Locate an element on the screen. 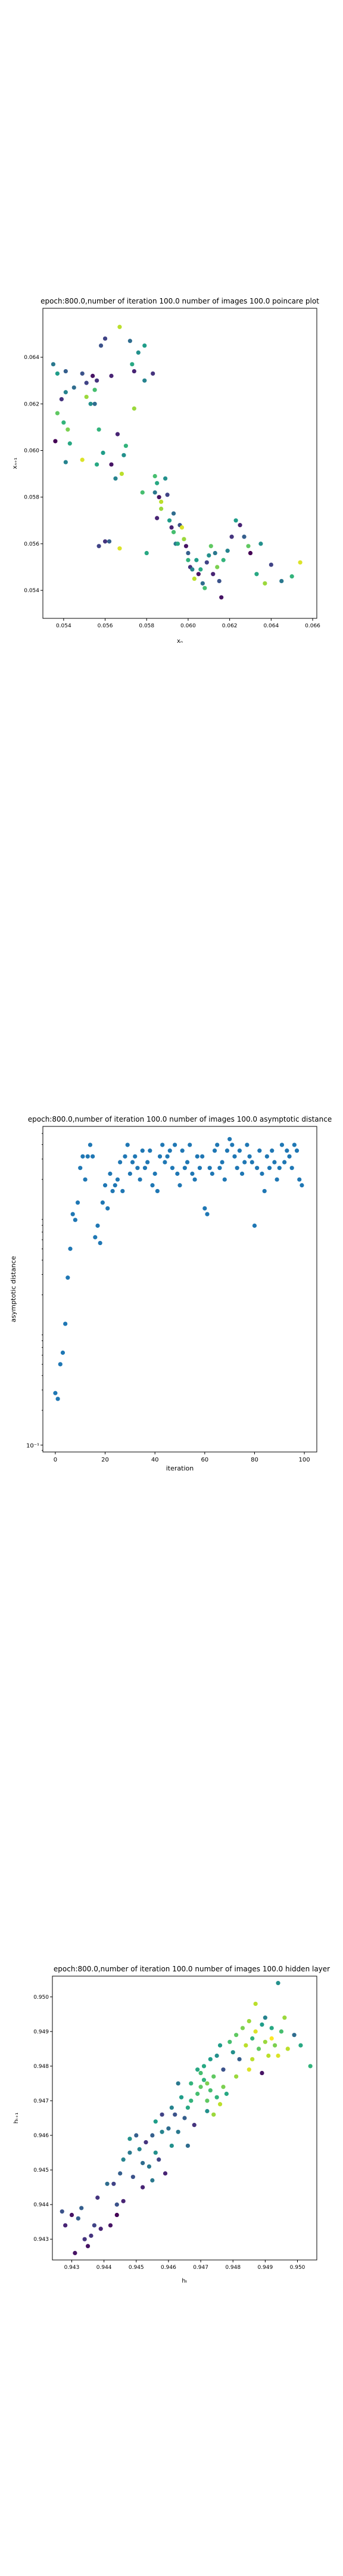 This screenshot has height=2576, width=343. x-tick-label: 60 is located at coordinates (204, 1460).